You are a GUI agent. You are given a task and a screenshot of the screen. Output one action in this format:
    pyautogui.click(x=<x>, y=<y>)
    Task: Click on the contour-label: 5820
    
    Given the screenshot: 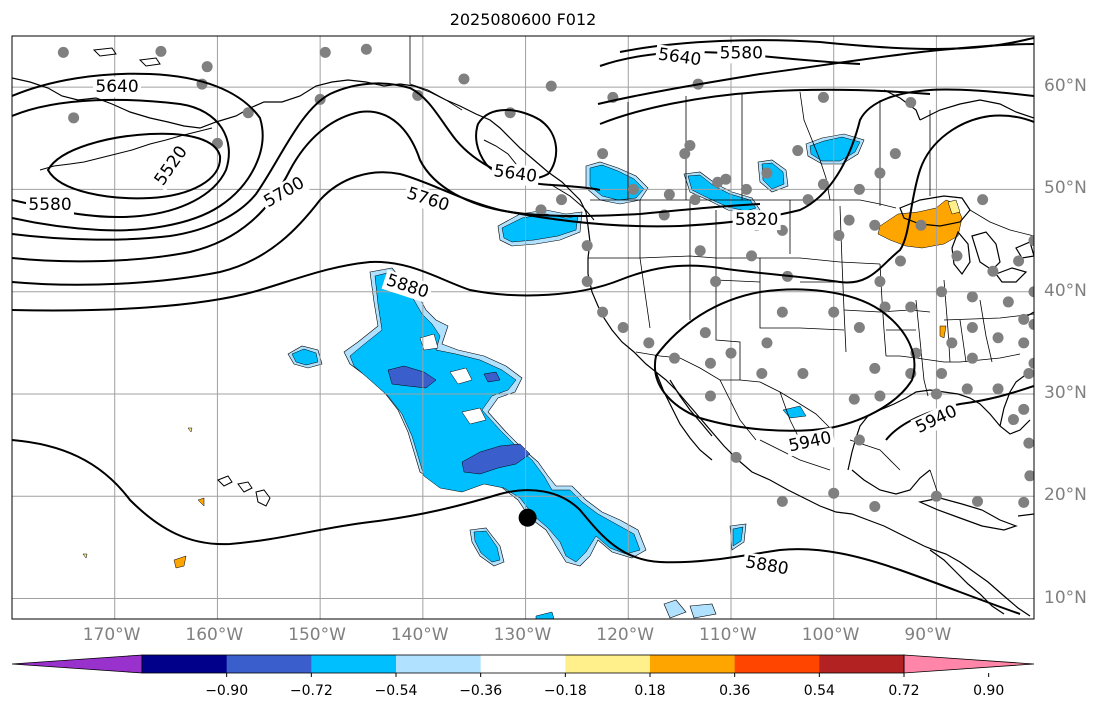 What is the action you would take?
    pyautogui.click(x=756, y=220)
    